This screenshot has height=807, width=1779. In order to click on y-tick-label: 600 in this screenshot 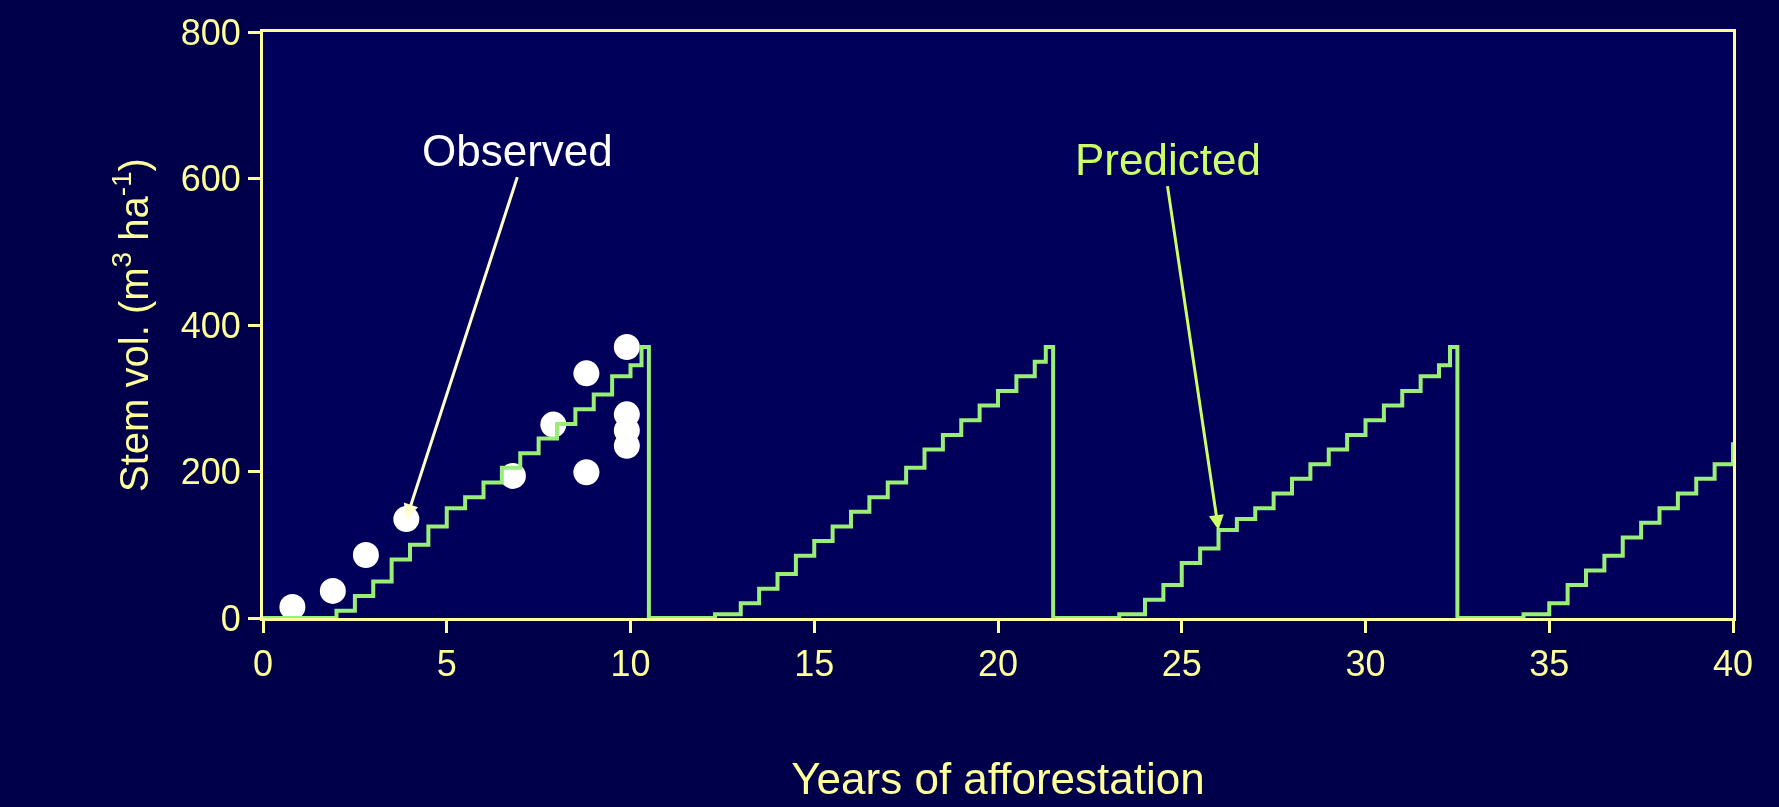, I will do `click(210, 179)`.